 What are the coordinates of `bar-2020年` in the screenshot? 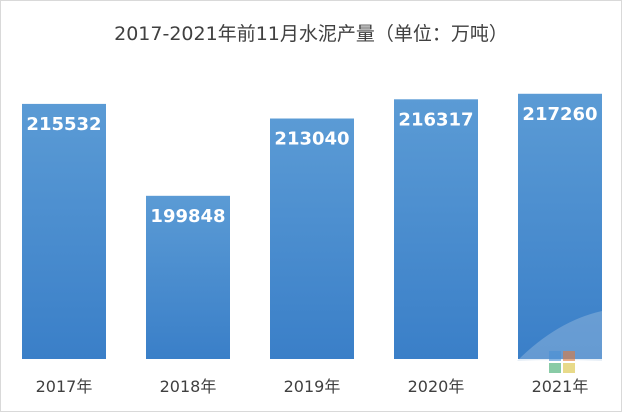 It's located at (436, 229).